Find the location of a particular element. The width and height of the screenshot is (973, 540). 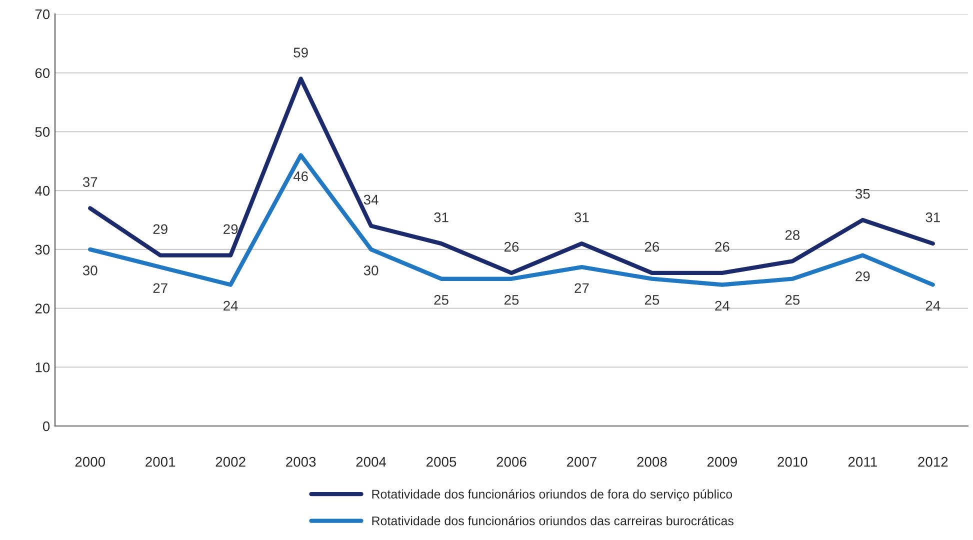

y-tick-label: 50 is located at coordinates (42, 132).